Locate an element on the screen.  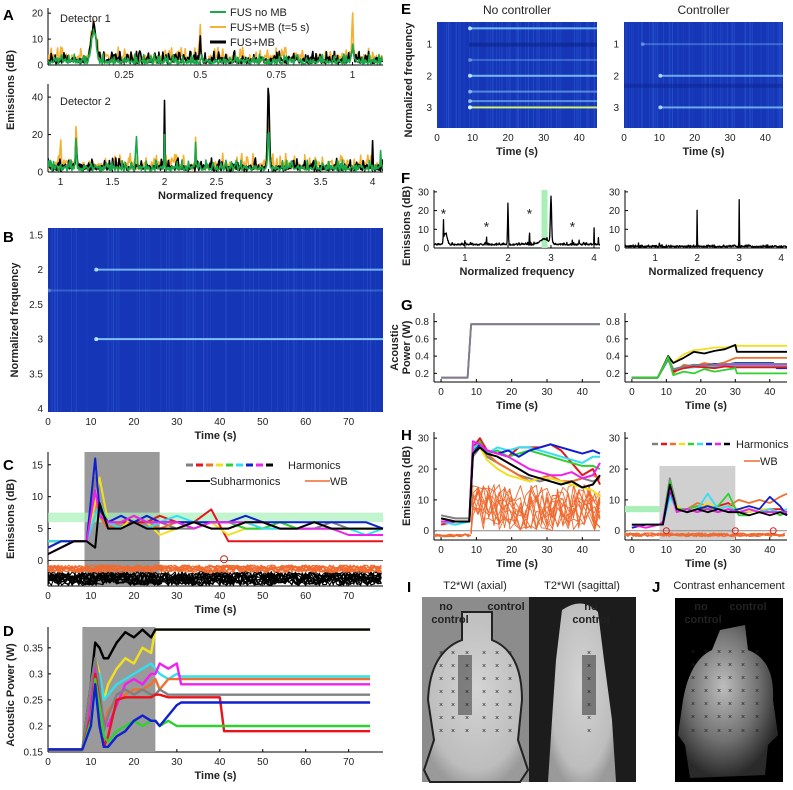
y-axis-label: Acoustic Power (W) is located at coordinates (11, 695).